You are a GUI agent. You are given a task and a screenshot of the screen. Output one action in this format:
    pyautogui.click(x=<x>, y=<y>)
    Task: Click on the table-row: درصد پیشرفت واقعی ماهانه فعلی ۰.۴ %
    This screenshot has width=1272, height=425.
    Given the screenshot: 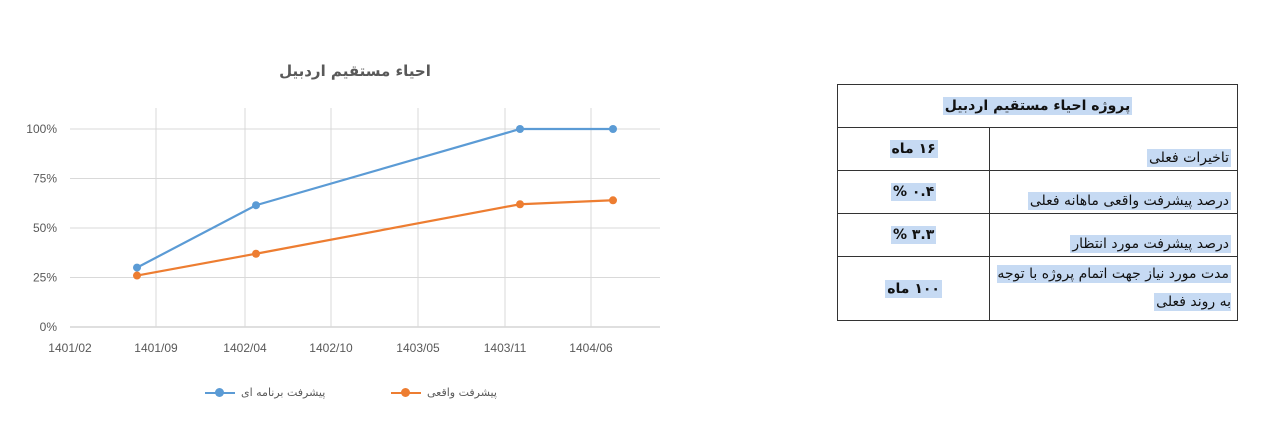 What is the action you would take?
    pyautogui.click(x=1037, y=192)
    